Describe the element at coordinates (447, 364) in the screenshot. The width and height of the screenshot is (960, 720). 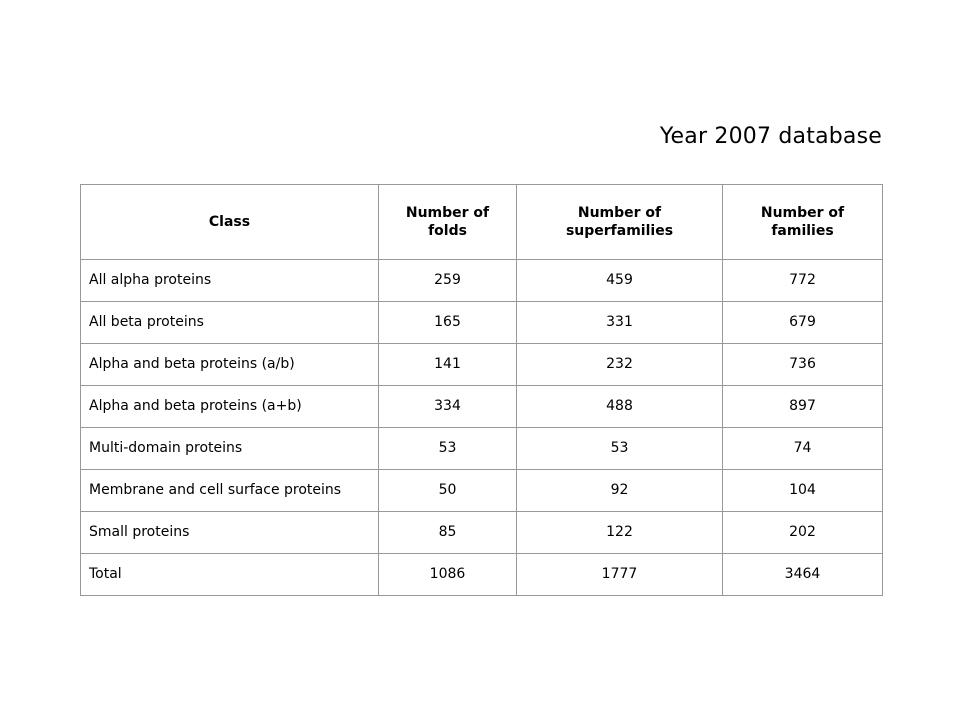
I see `folds-cell: 141` at that location.